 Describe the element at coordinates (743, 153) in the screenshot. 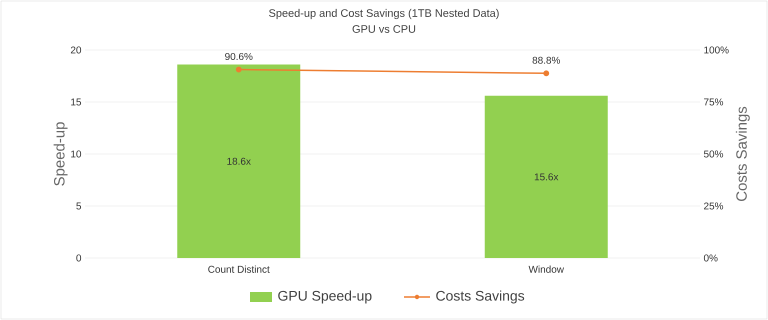

I see `y2-axis-title: Costs Savings` at that location.